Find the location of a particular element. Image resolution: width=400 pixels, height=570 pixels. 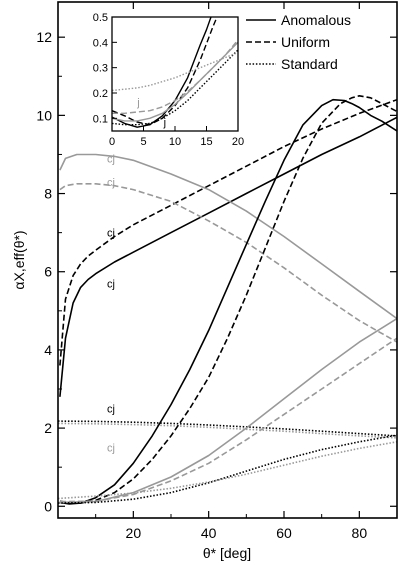

legend: Anomalous Uniform Standard is located at coordinates (298, 42).